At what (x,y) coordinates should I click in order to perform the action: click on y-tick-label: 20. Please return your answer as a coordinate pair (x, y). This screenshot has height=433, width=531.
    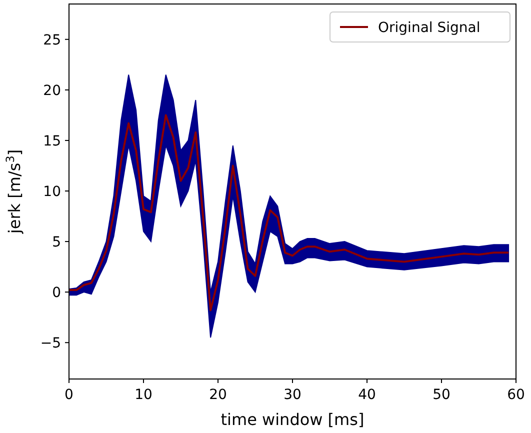
    Looking at the image, I should click on (52, 90).